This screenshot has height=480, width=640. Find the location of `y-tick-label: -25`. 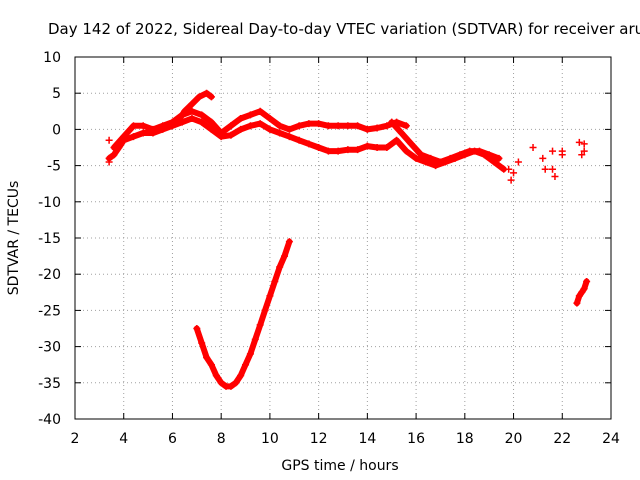

y-tick-label: -25 is located at coordinates (49, 311).